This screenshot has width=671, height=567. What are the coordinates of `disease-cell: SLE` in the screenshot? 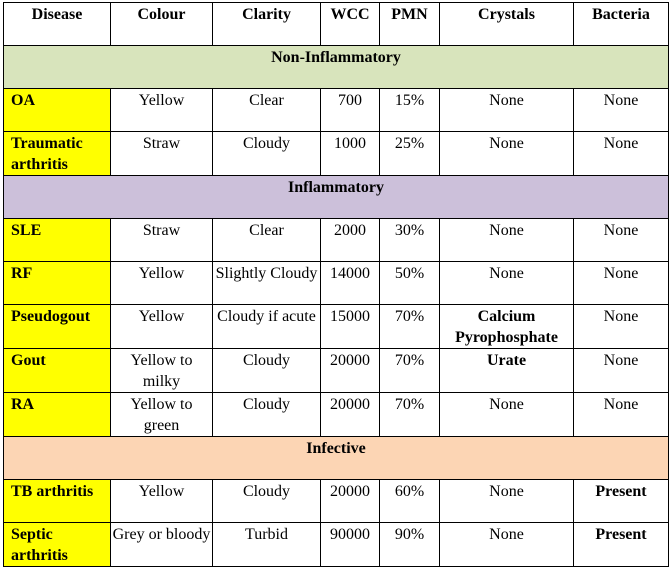 It's located at (57, 240).